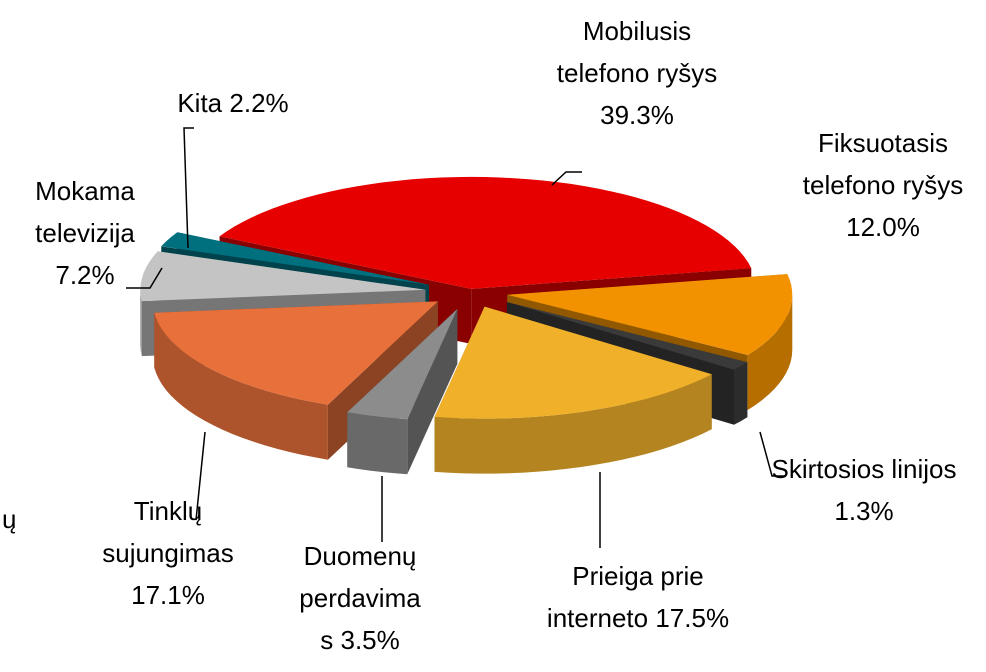  I want to click on value-label: 2.2%, so click(259, 103).